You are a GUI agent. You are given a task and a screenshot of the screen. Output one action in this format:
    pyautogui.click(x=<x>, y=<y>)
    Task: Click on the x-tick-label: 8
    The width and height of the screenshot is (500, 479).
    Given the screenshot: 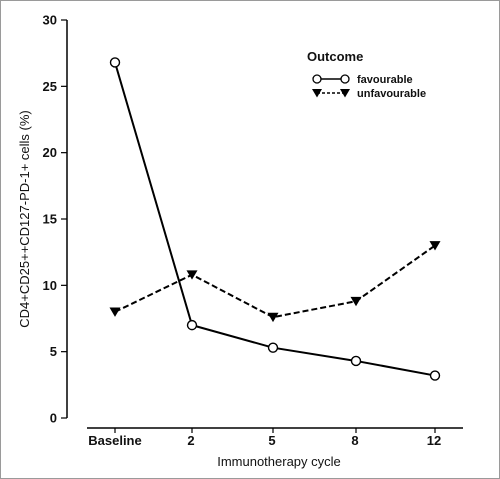 What is the action you would take?
    pyautogui.click(x=354, y=440)
    